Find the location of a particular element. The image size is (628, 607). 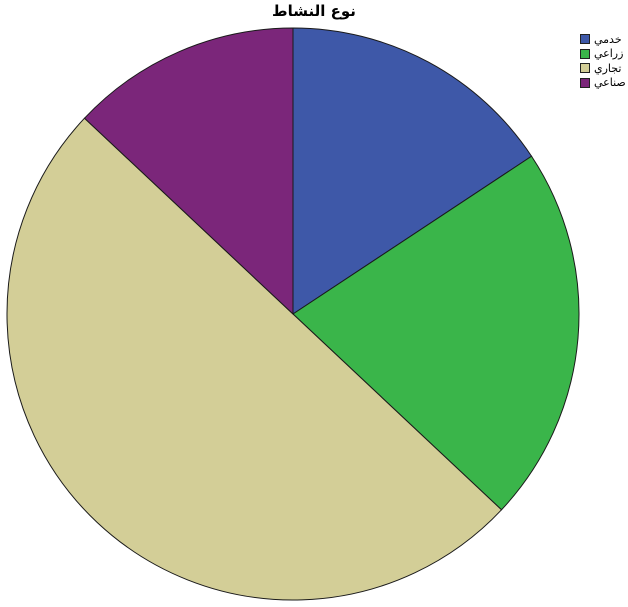

legend: خدمي زراعي تجاري صناعي is located at coordinates (603, 61).